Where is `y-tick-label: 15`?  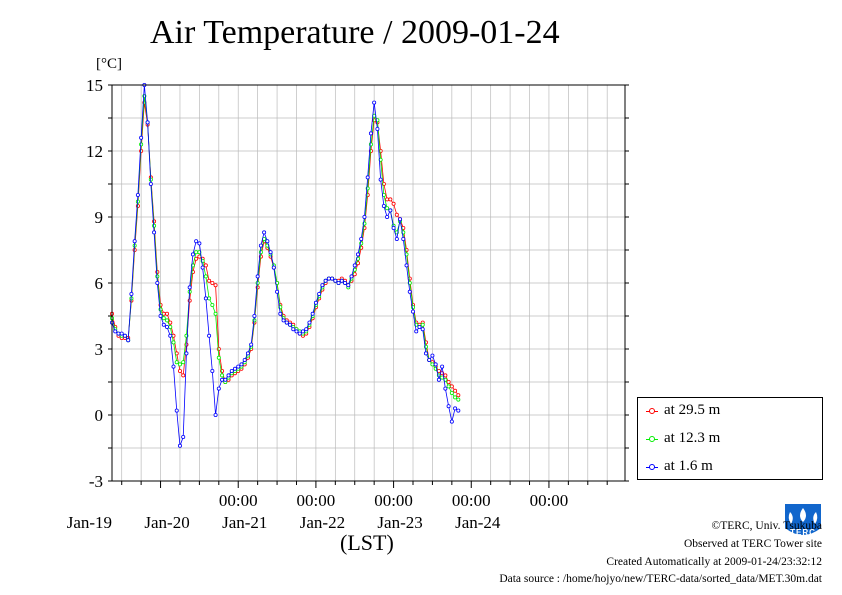
y-tick-label: 15 is located at coordinates (94, 85).